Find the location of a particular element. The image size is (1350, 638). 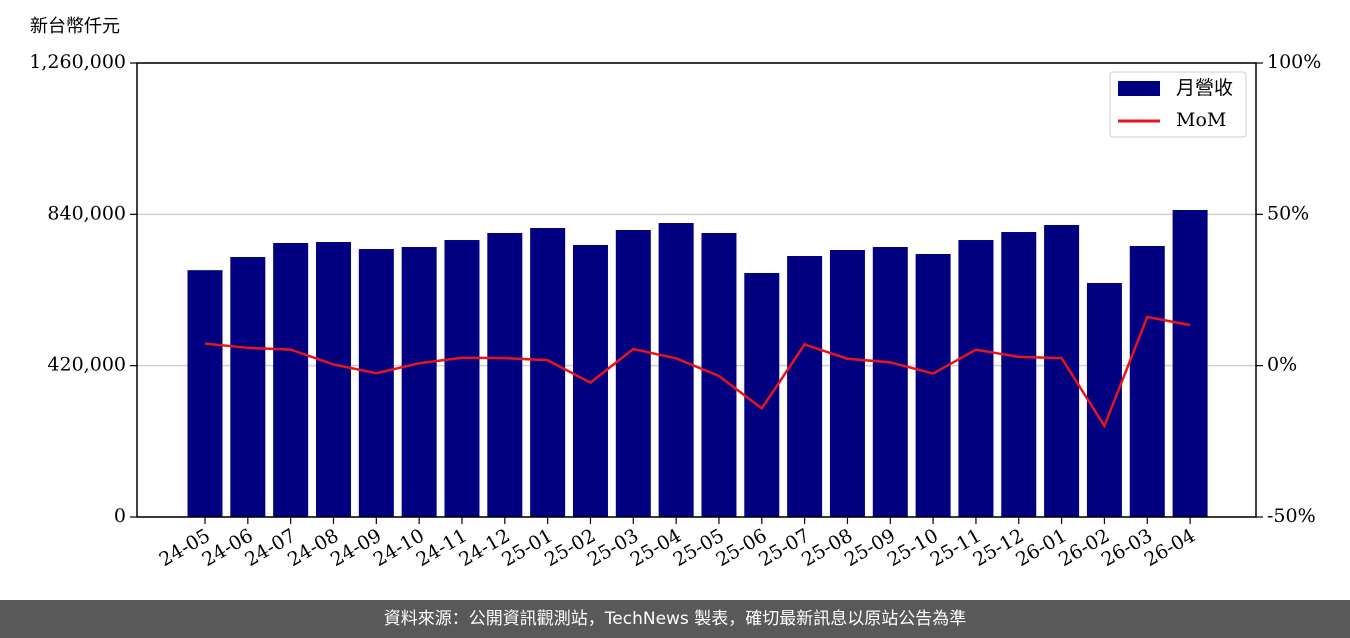

y-tick-label: 840,000 is located at coordinates (86, 213).